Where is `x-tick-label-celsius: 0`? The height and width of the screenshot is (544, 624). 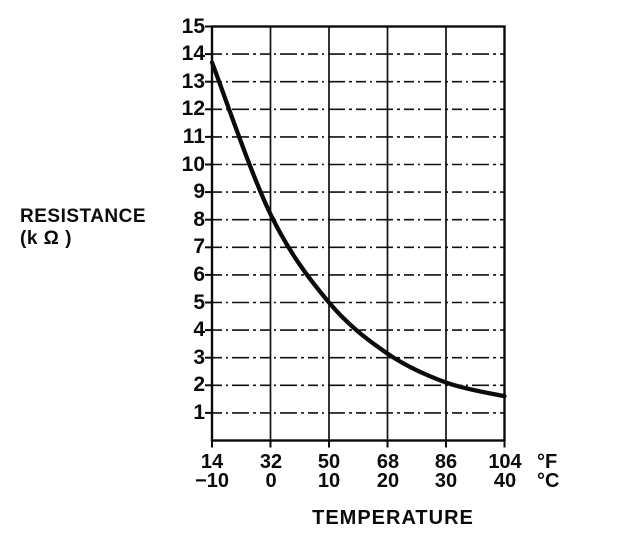
x-tick-label-celsius: 0 is located at coordinates (271, 481).